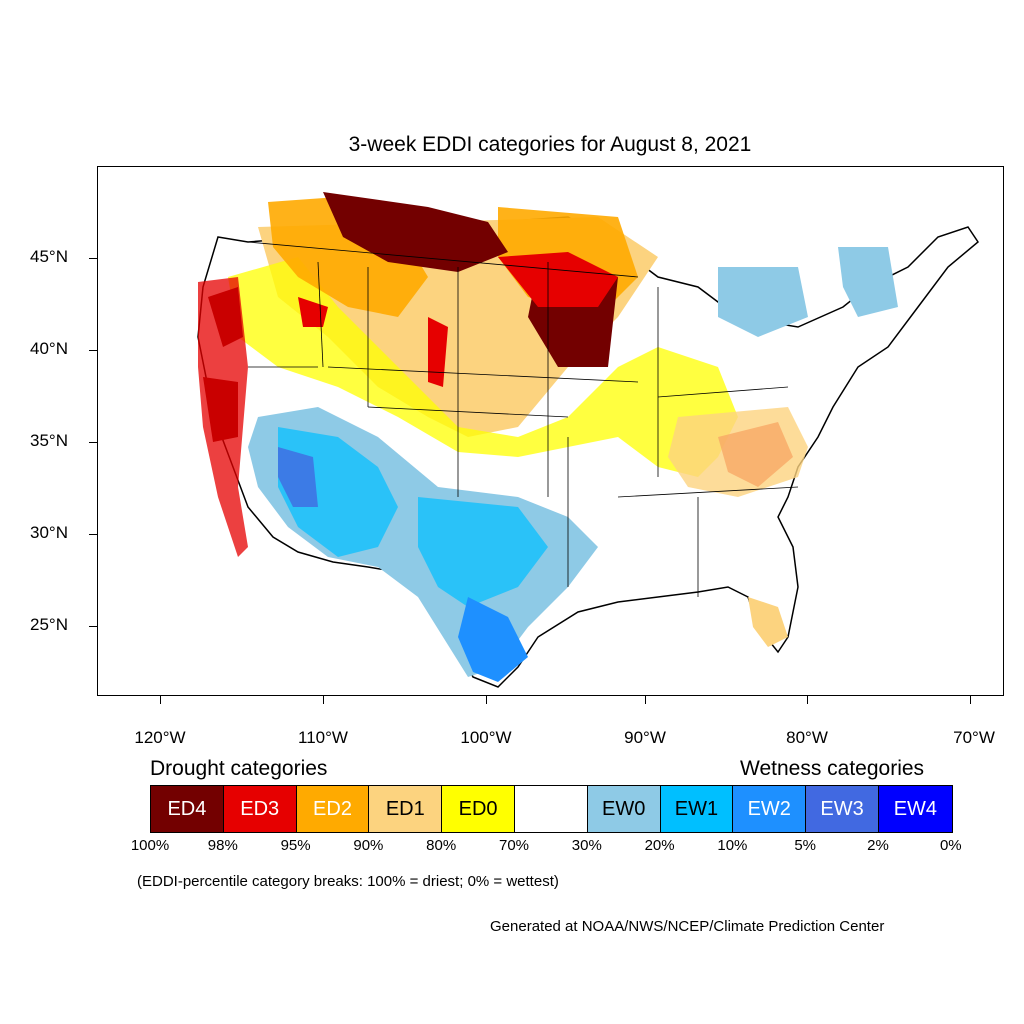 The height and width of the screenshot is (1024, 1024). I want to click on legend-cell-ew4: EW4, so click(915, 809).